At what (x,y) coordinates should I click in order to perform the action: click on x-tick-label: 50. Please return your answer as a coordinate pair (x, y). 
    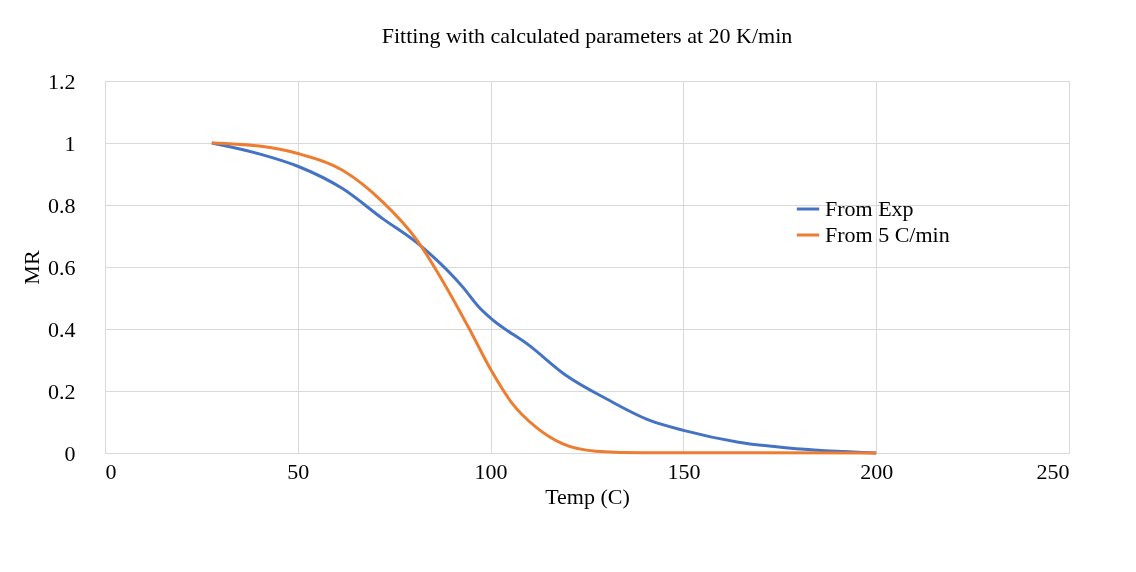
    Looking at the image, I should click on (298, 471).